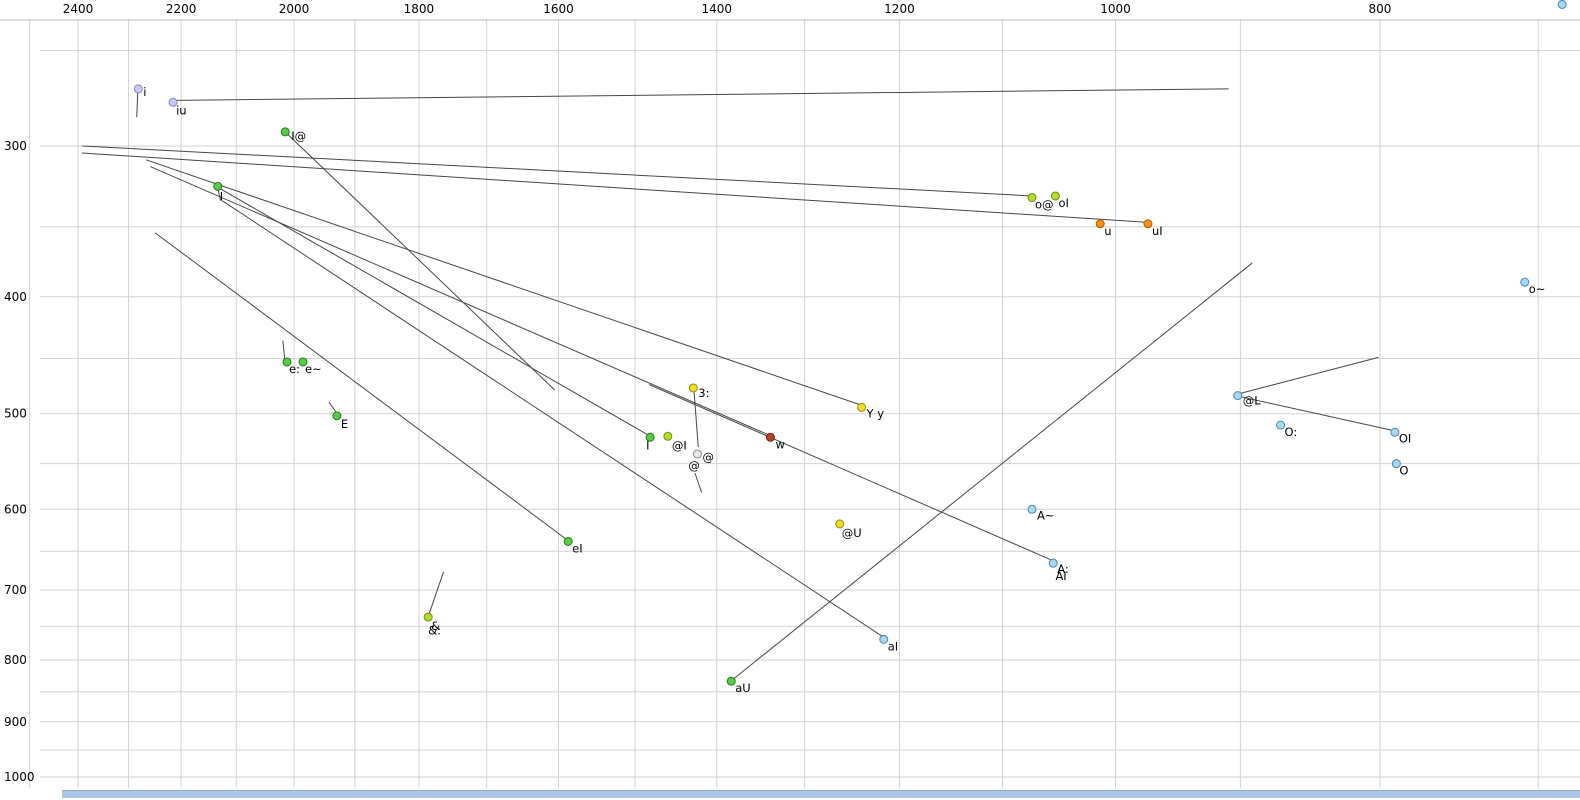 The image size is (1580, 800). I want to click on x-tick-label: 2000, so click(294, 9).